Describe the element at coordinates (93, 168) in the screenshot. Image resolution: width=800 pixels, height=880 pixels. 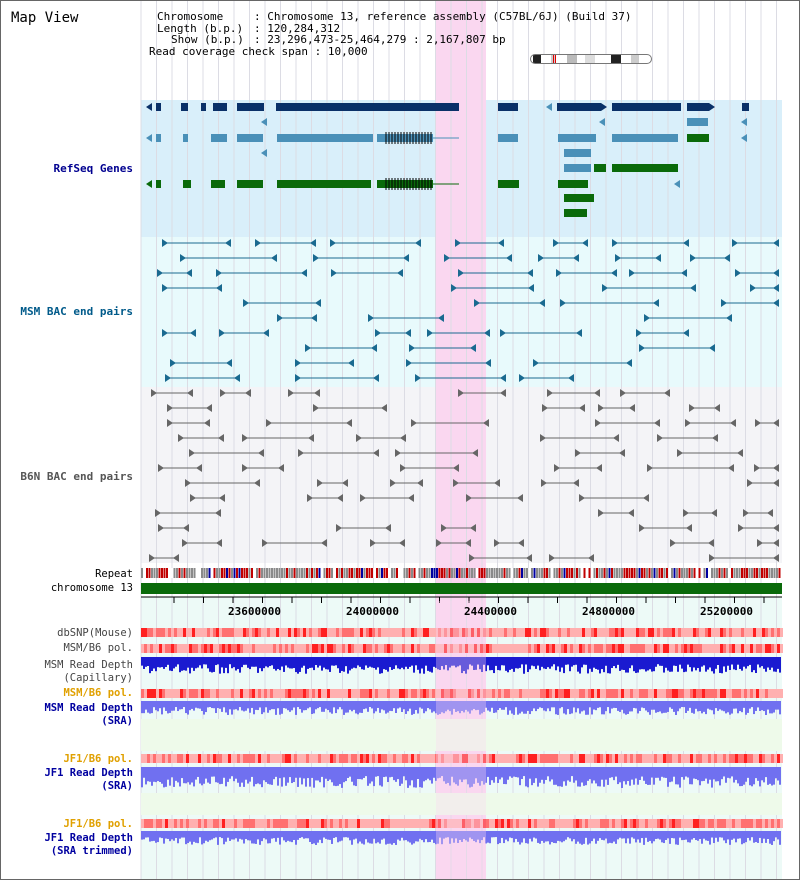
I see `refseq-genes-label: RefSeq Genes` at that location.